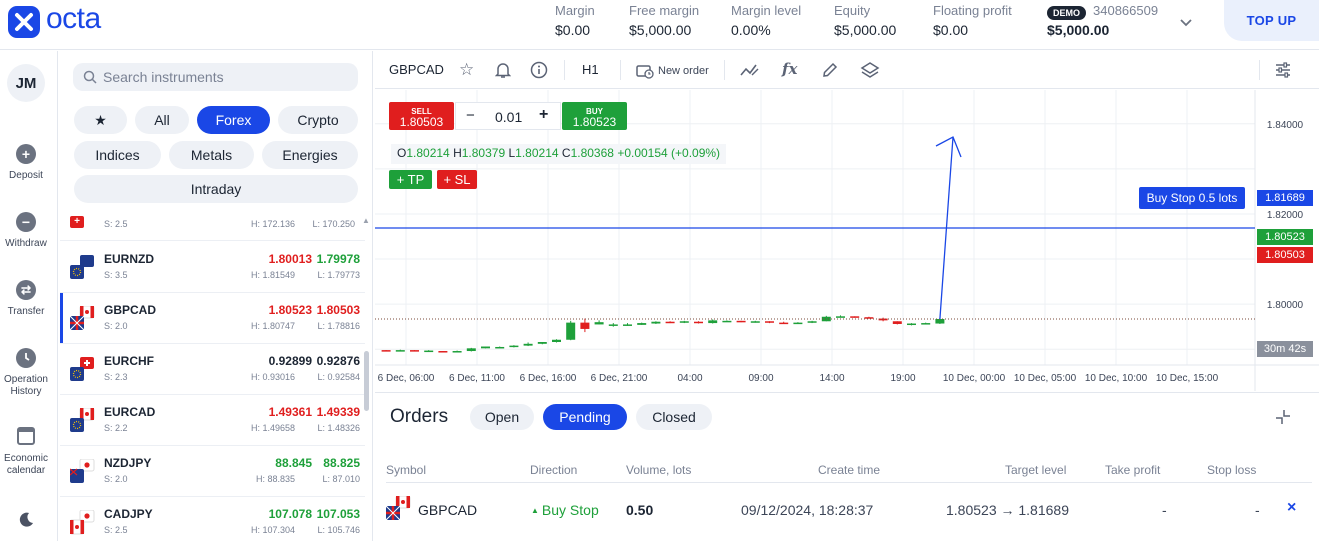 The image size is (1319, 548). I want to click on new-order-button: New order, so click(672, 71).